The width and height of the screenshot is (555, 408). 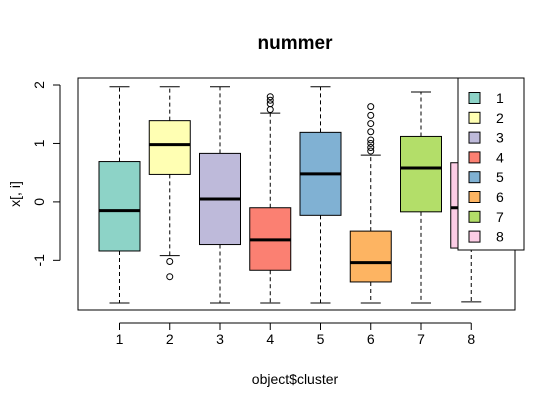 What do you see at coordinates (500, 177) in the screenshot?
I see `legend-label: 5` at bounding box center [500, 177].